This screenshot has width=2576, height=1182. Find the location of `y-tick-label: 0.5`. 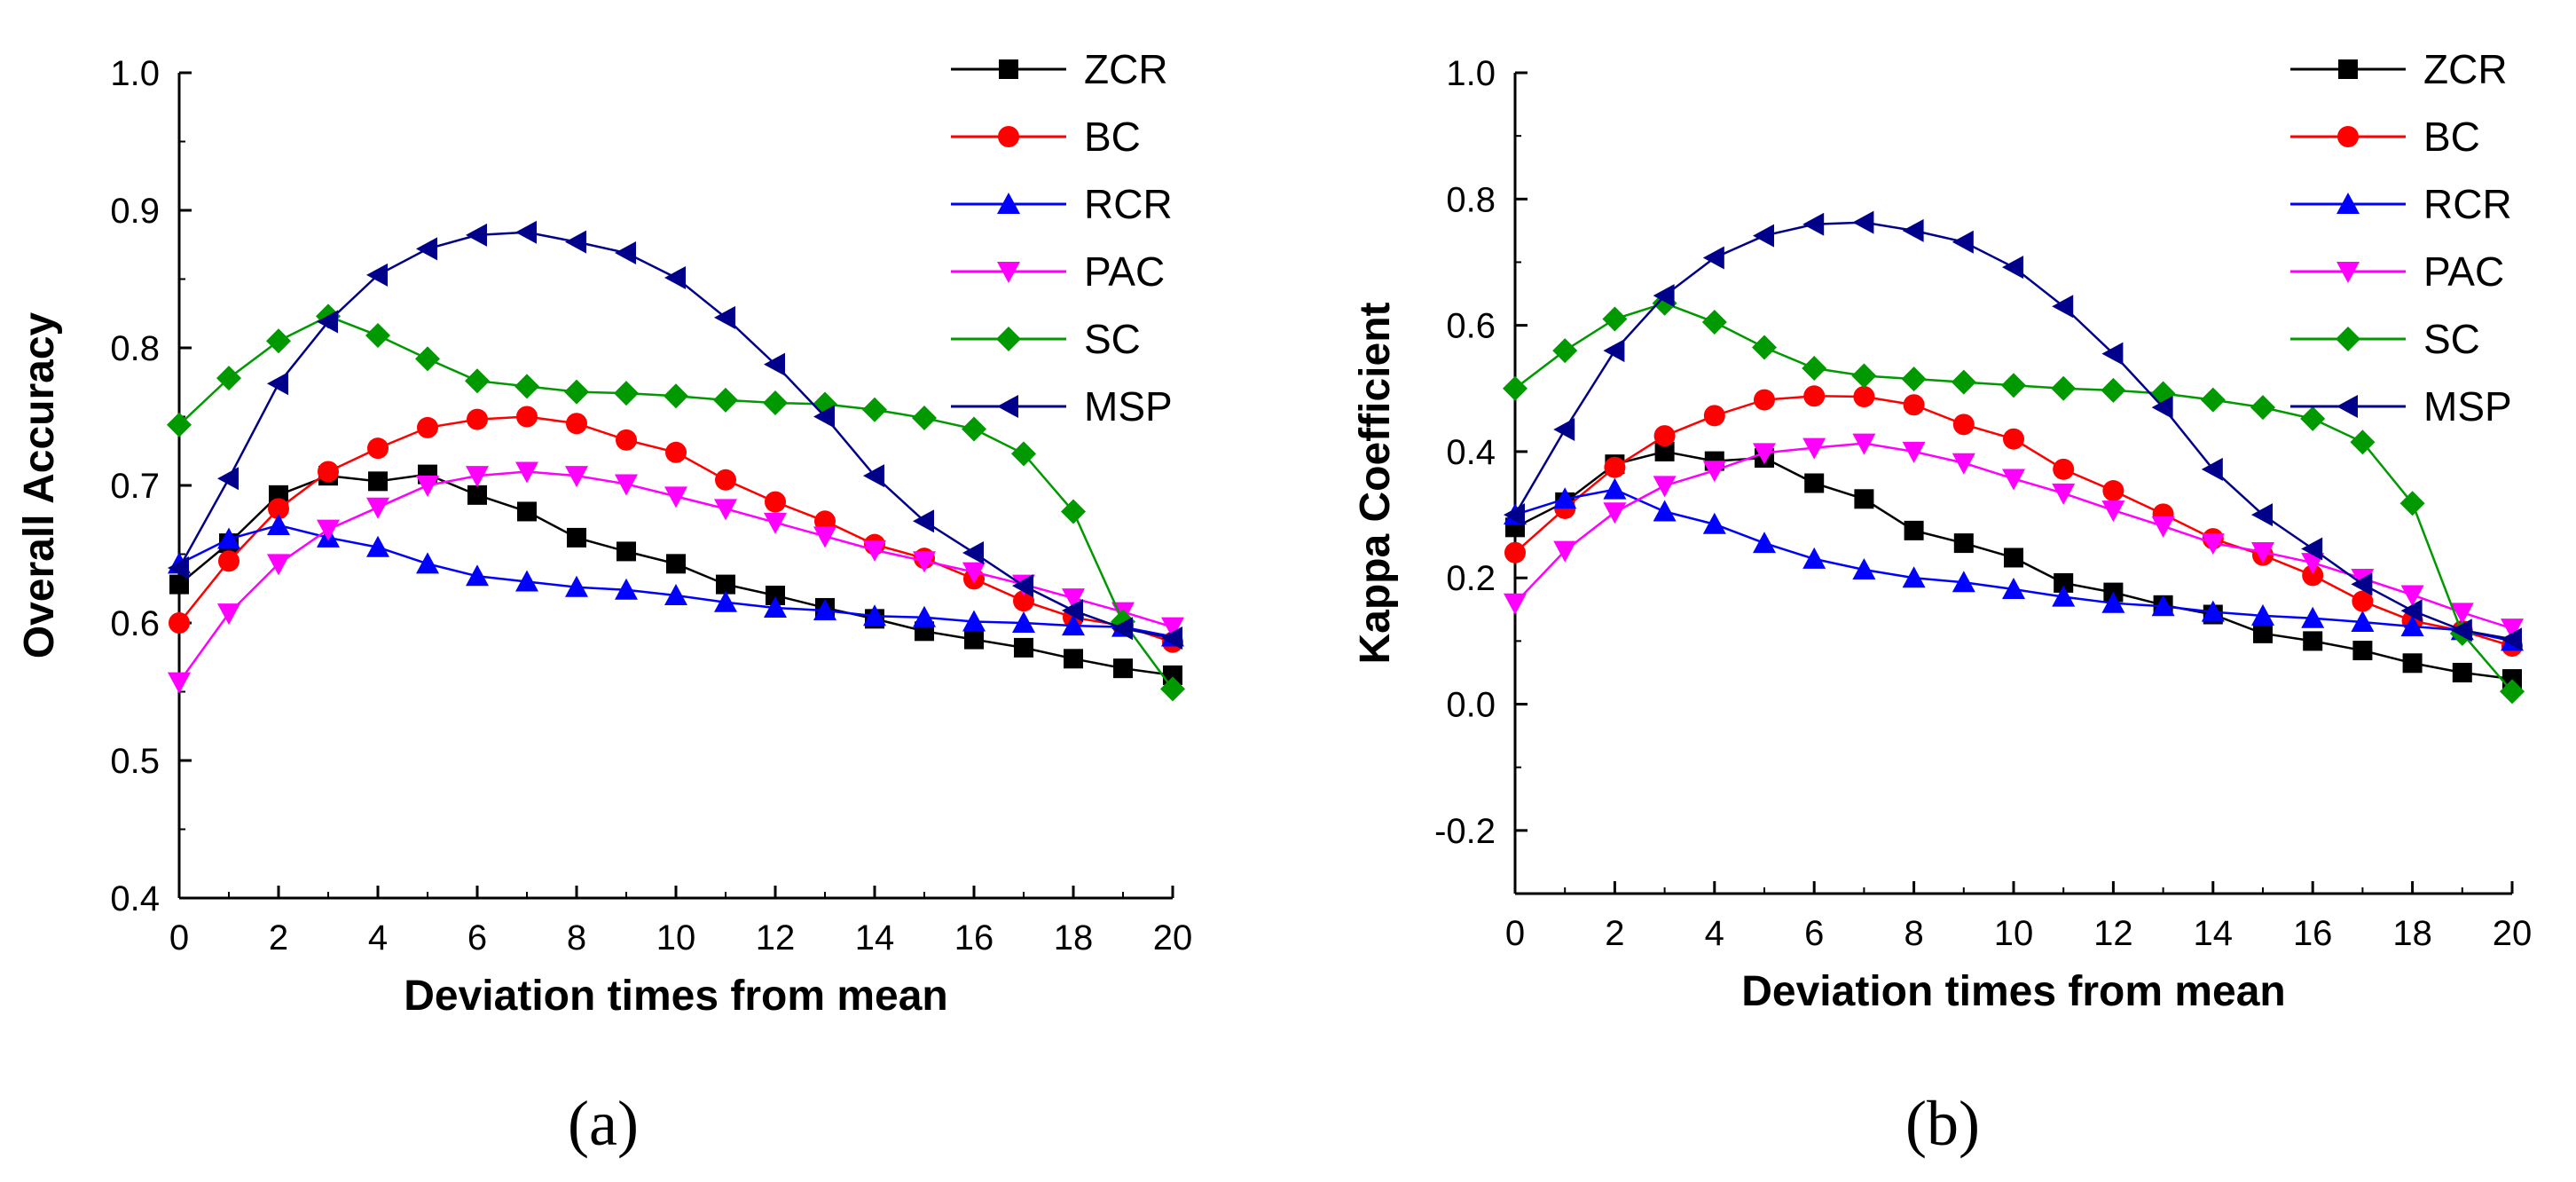

y-tick-label: 0.5 is located at coordinates (135, 762).